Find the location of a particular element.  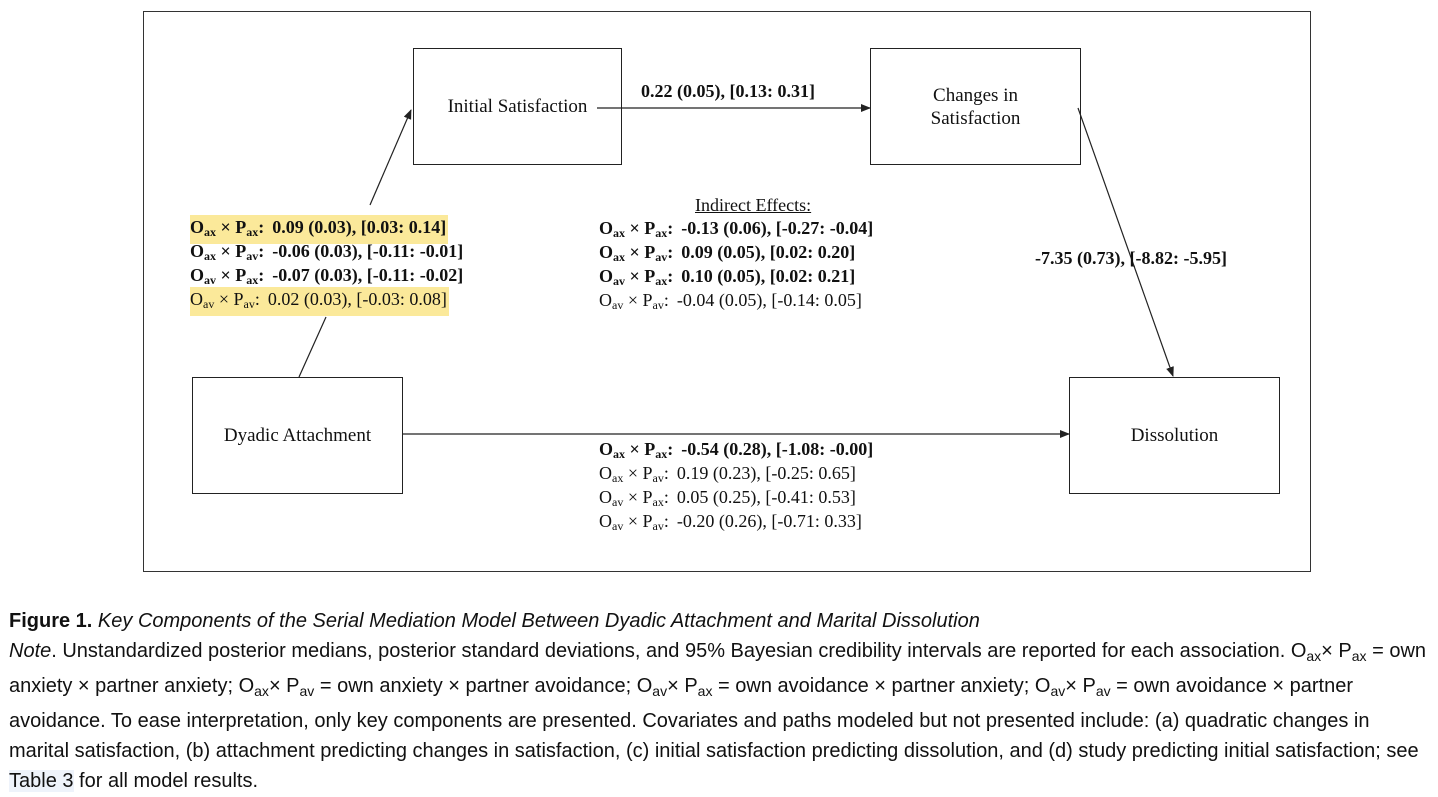

indirect-label-0: Oax × Pax: is located at coordinates (636, 229).